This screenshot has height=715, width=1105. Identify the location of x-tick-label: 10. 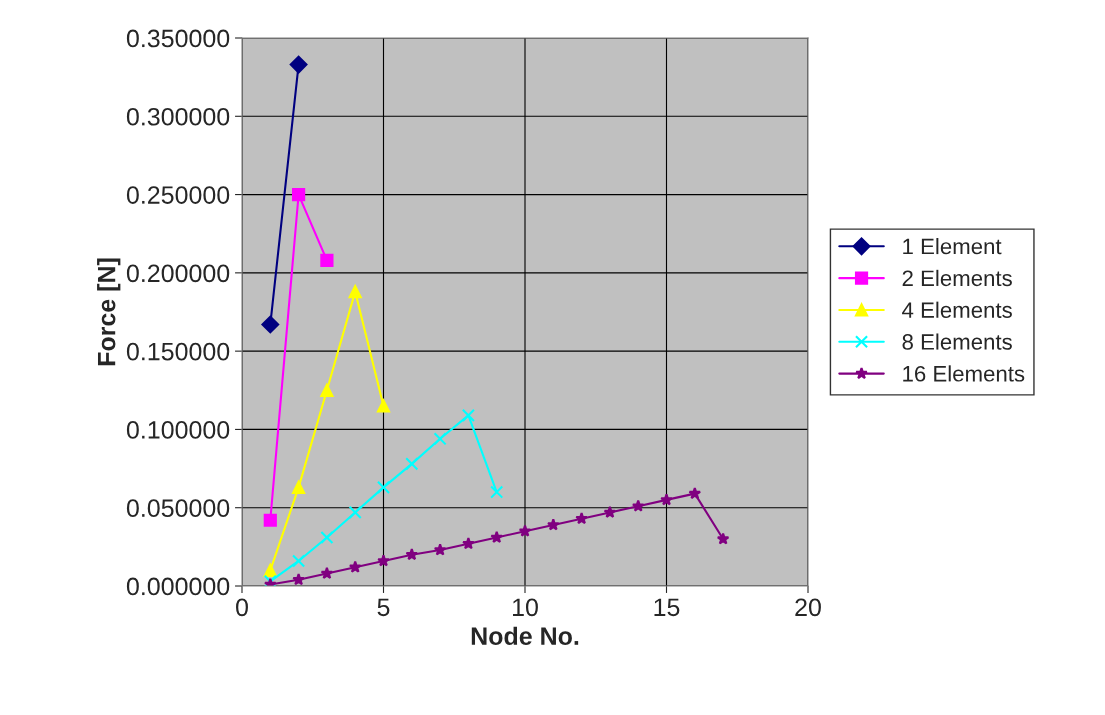
(525, 607).